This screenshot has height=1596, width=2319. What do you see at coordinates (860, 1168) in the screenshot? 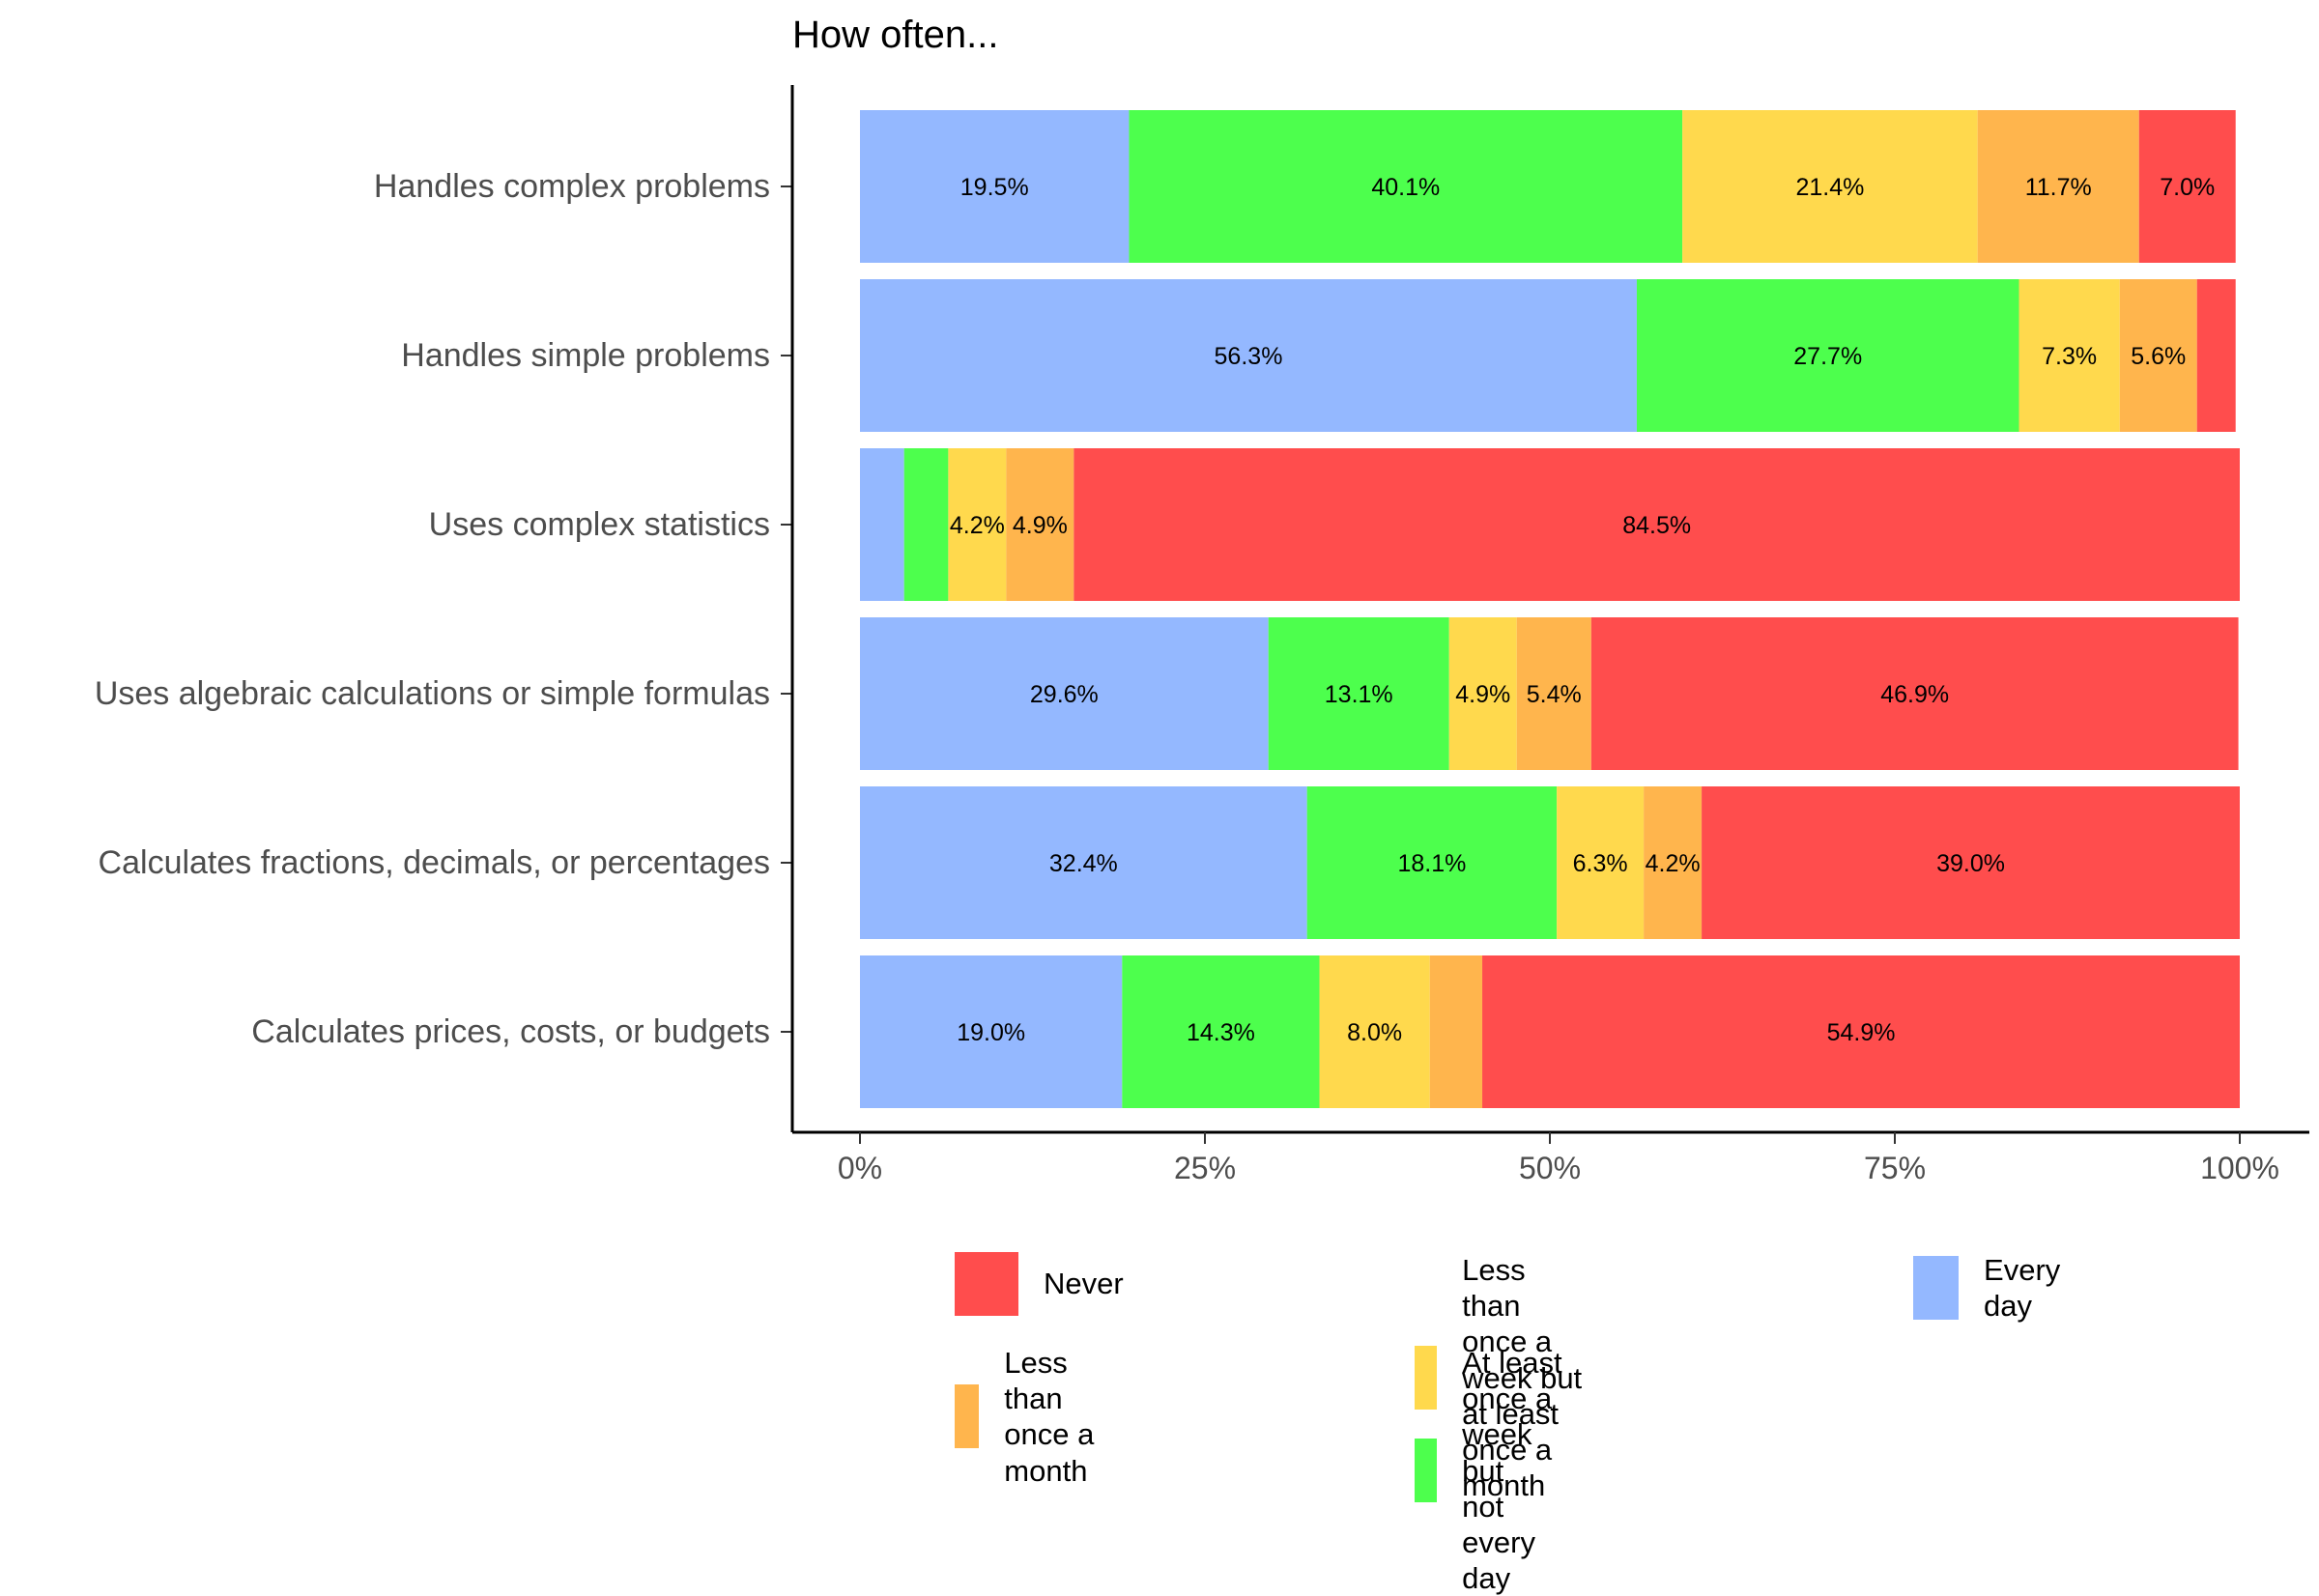
I see `x-tick-label: 0%` at bounding box center [860, 1168].